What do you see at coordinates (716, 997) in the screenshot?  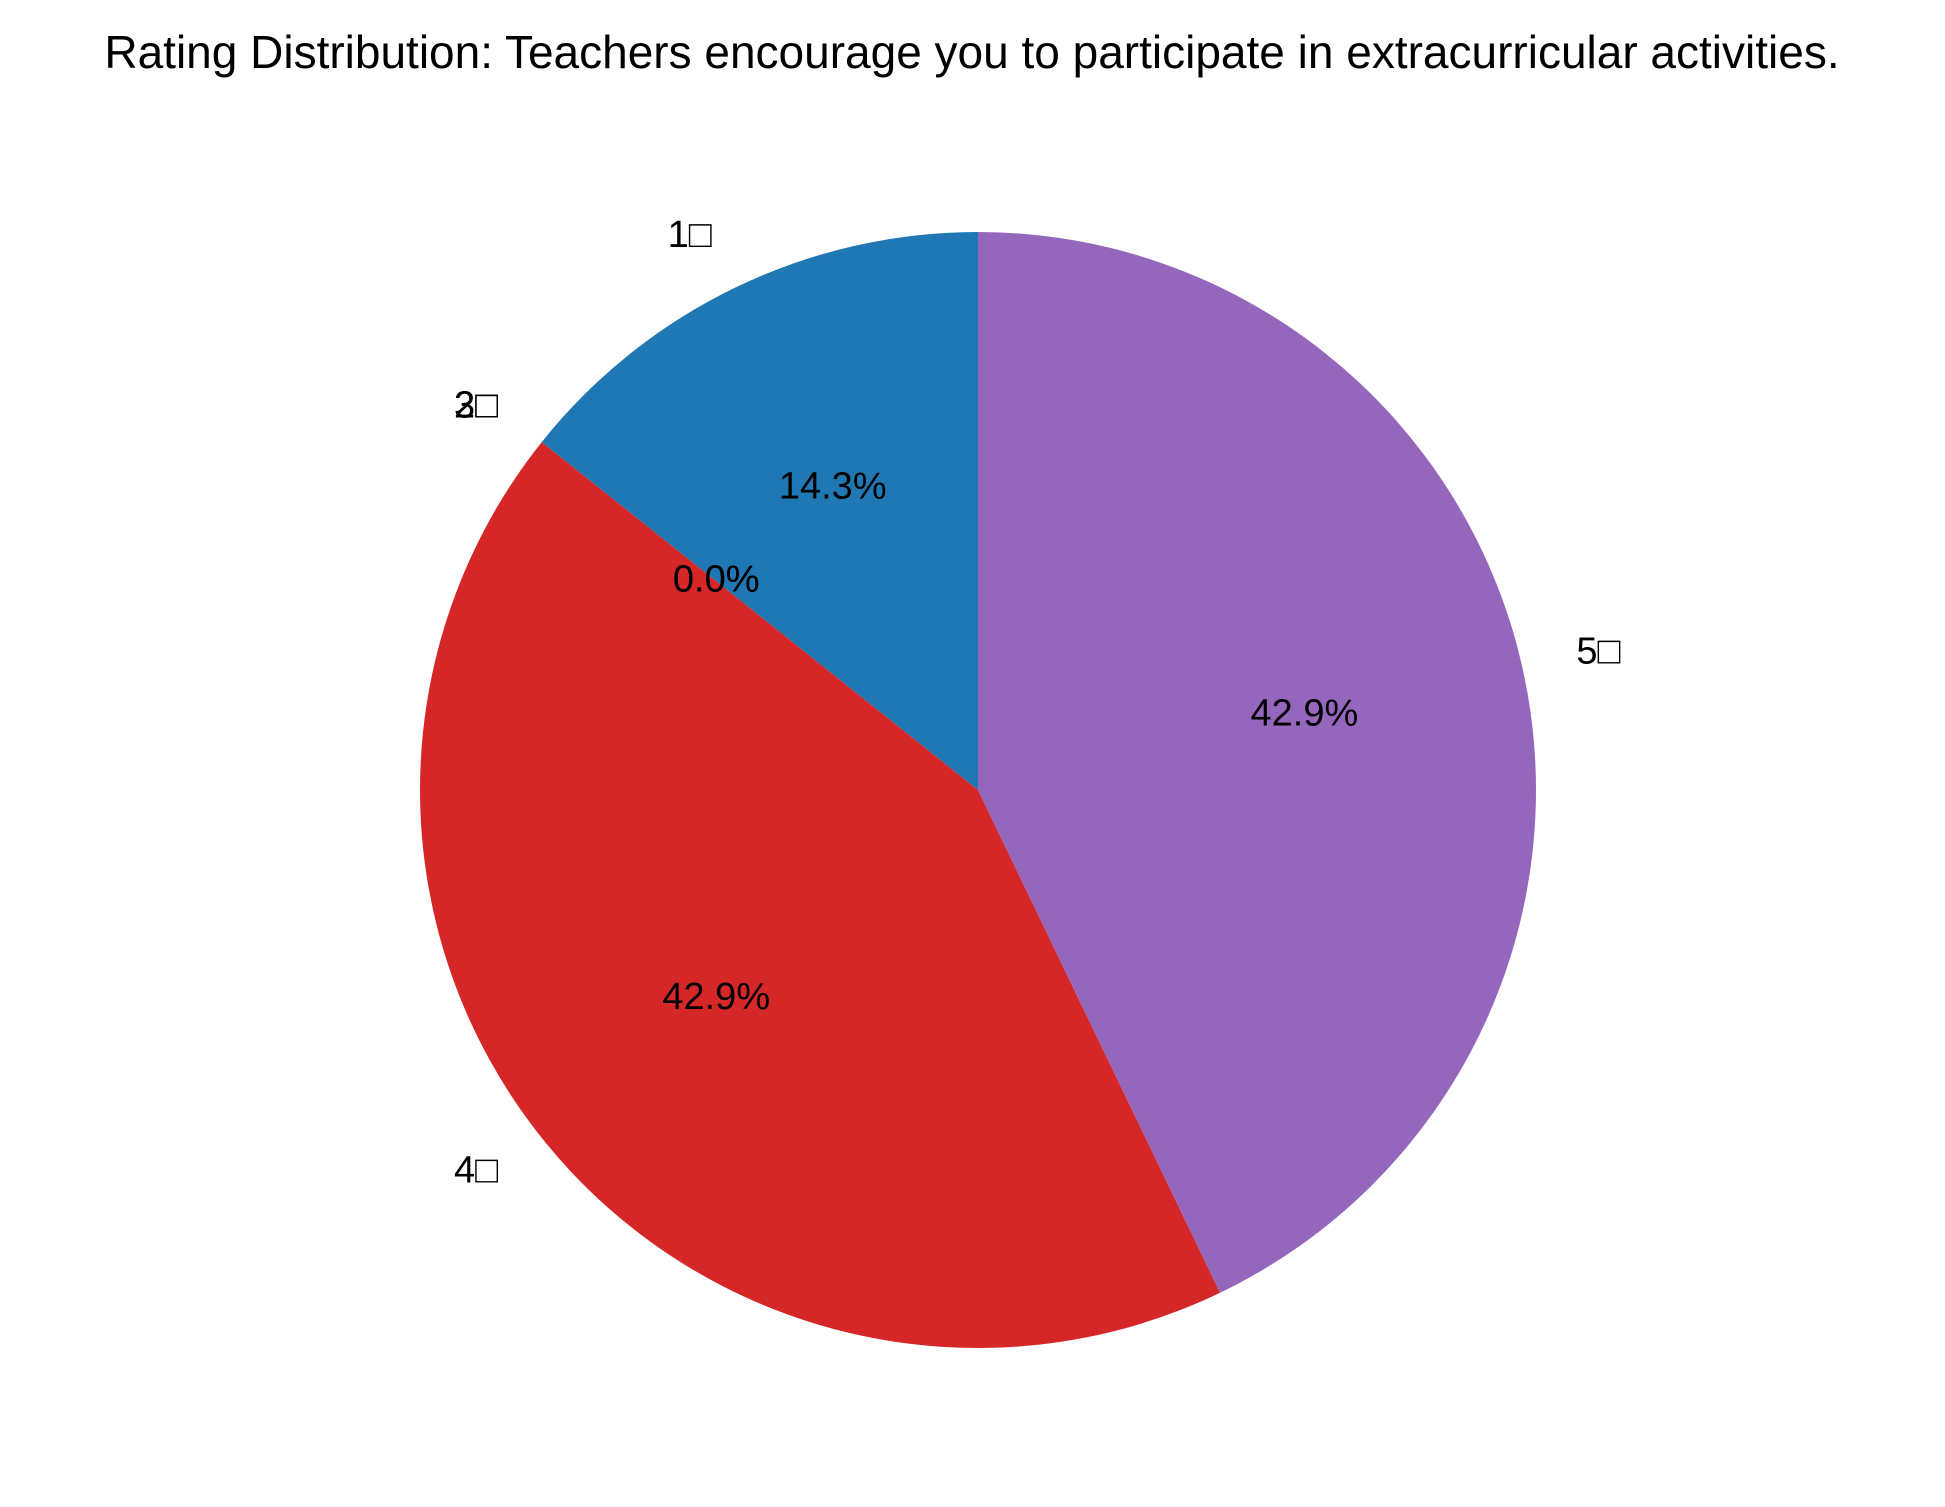 I see `percent-label-4: 42.9%` at bounding box center [716, 997].